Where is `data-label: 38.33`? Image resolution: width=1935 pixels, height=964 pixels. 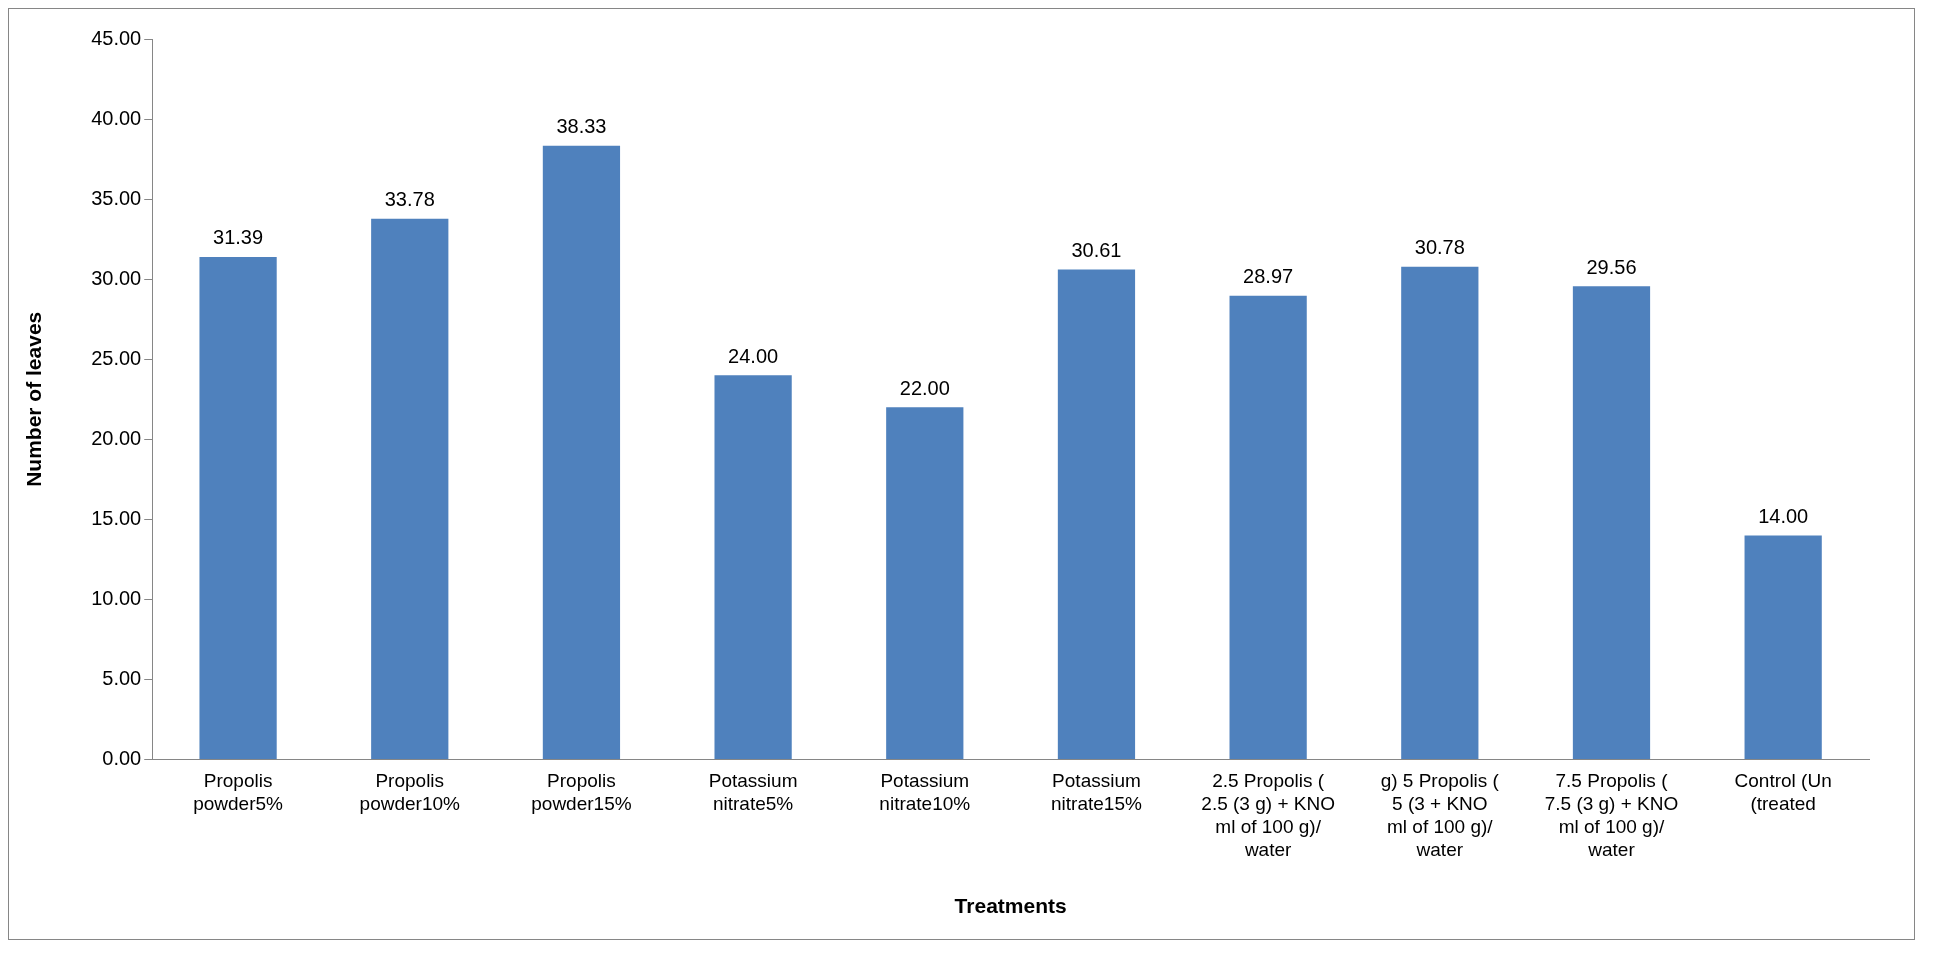 data-label: 38.33 is located at coordinates (581, 126).